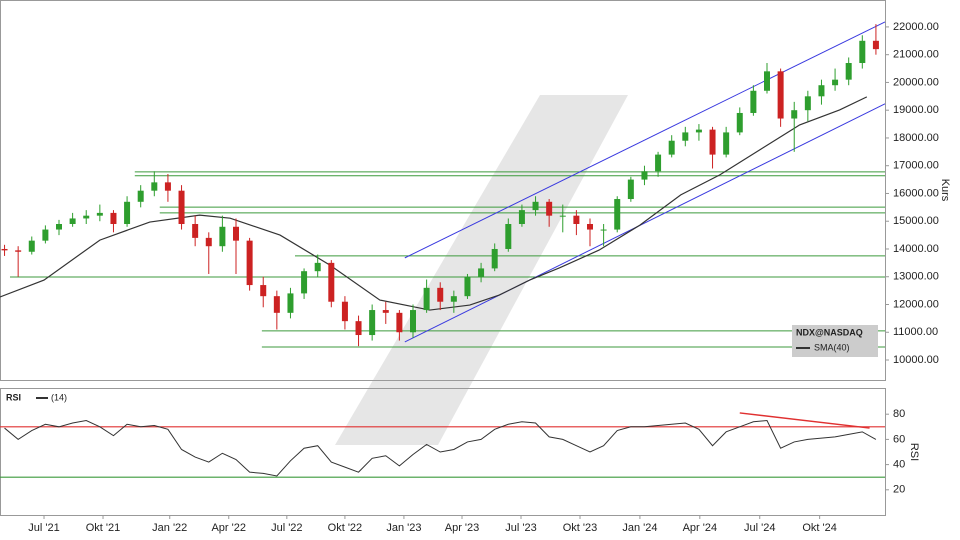 The image size is (960, 540). Describe the element at coordinates (915, 332) in the screenshot. I see `y-tick-label: 11000.00` at that location.